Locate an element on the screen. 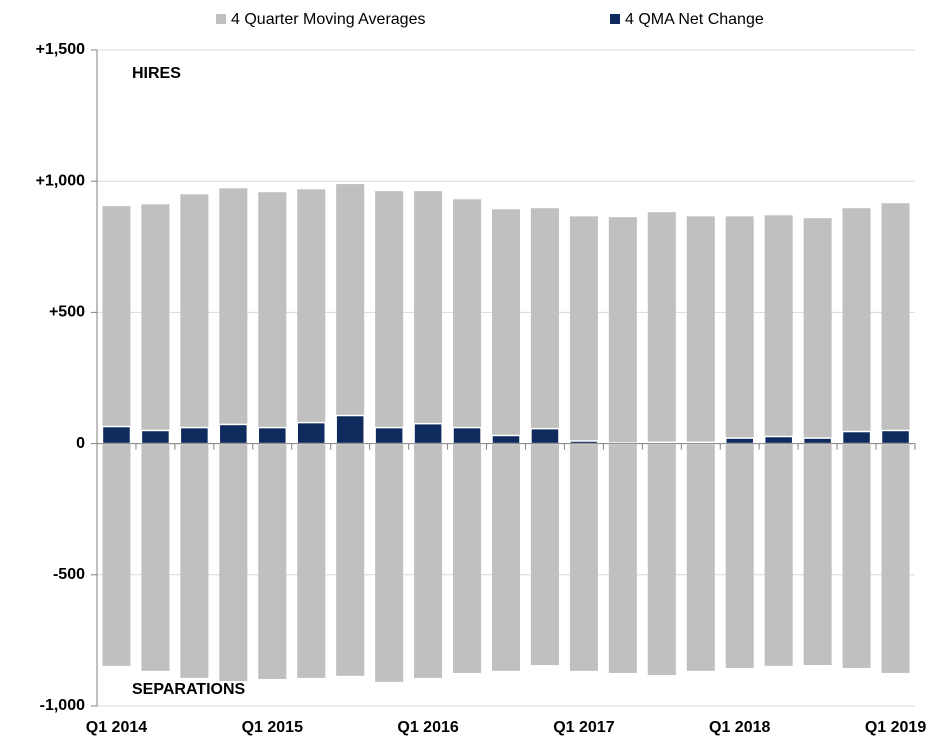 The image size is (935, 745). annotation: SEPARATIONS is located at coordinates (189, 689).